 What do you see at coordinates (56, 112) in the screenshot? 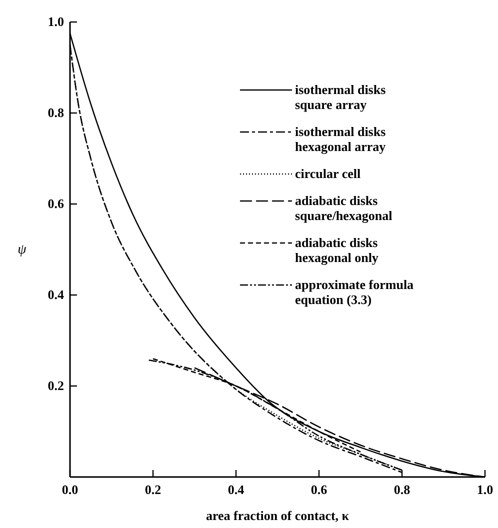
I see `y-tick-label: 0.8` at bounding box center [56, 112].